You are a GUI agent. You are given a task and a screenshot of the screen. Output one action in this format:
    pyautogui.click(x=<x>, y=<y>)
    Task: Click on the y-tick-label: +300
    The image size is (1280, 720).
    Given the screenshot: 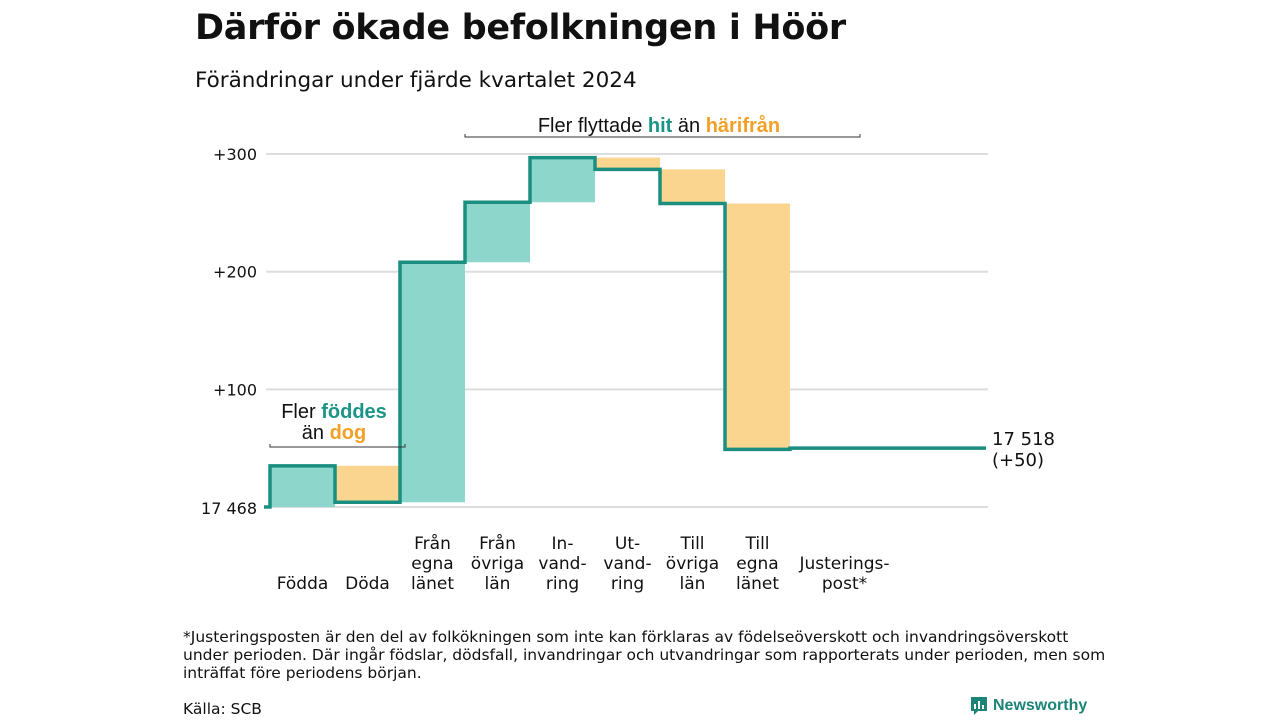 What is the action you would take?
    pyautogui.click(x=235, y=154)
    